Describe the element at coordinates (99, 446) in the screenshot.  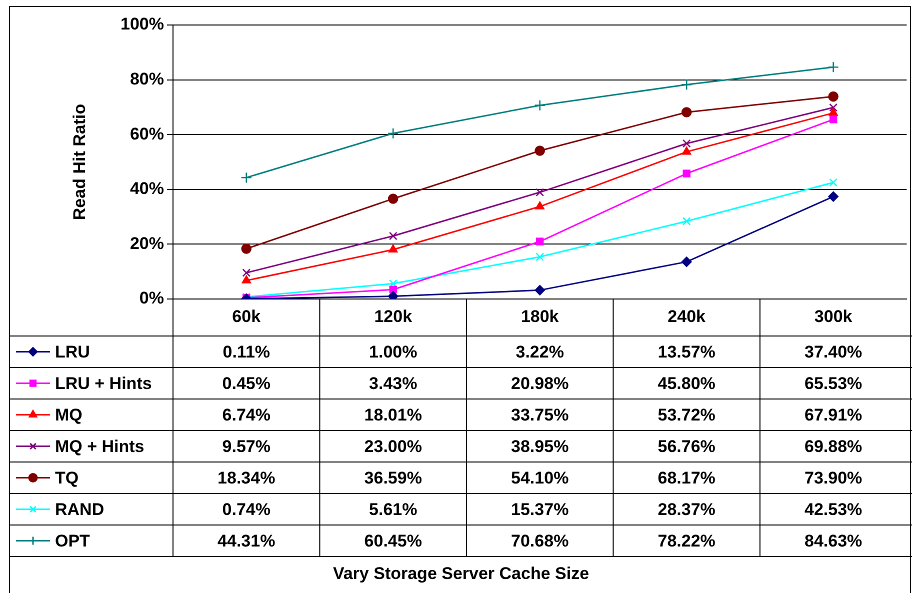
I see `legend-label: MQ + Hints` at that location.